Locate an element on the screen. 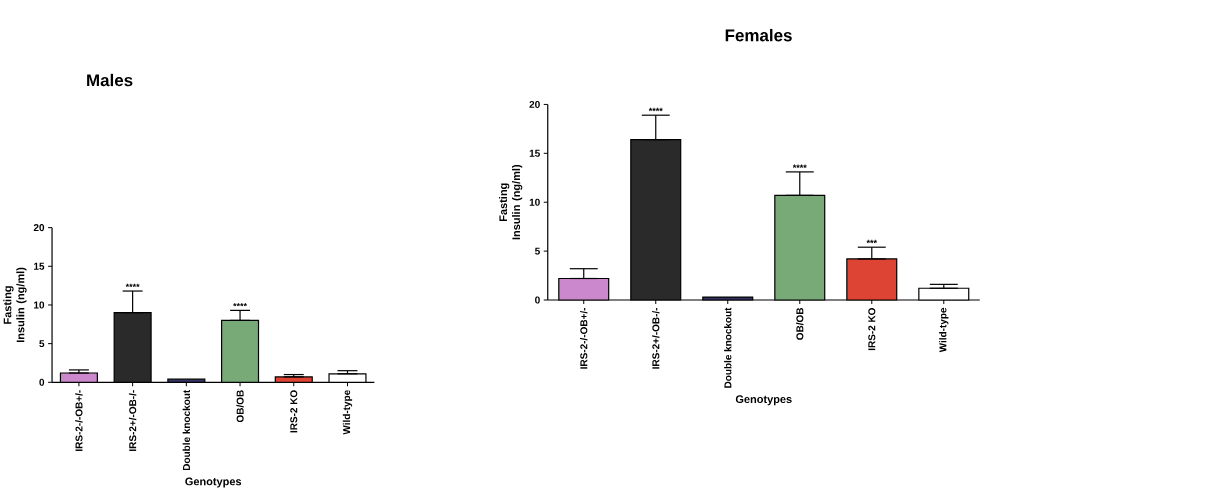 The height and width of the screenshot is (491, 1205). annotation: *** is located at coordinates (872, 241).